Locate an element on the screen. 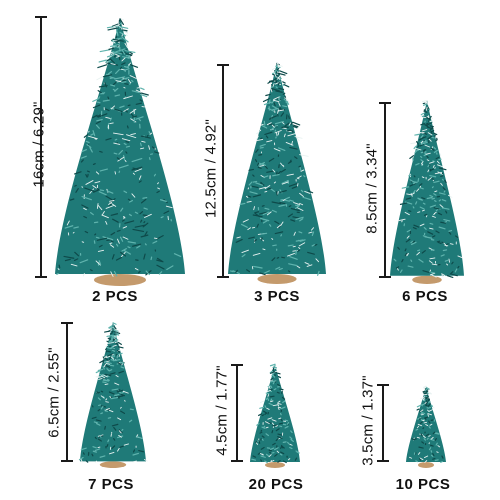 The image size is (500, 500). size-label: 6.5cm / 2.55" is located at coordinates (54, 392).